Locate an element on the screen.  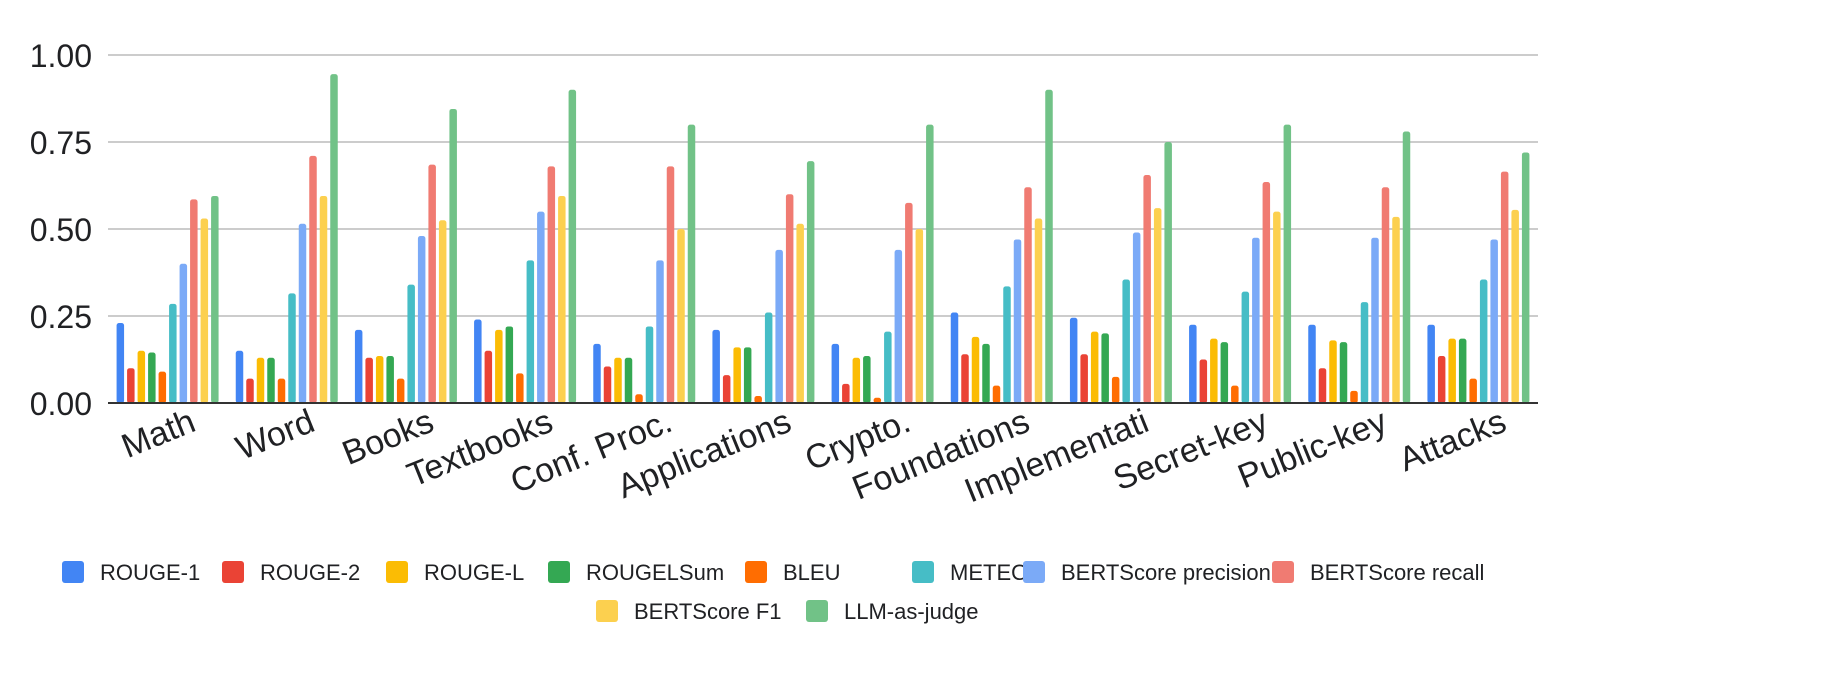
legend-label: BLEU is located at coordinates (811, 572).